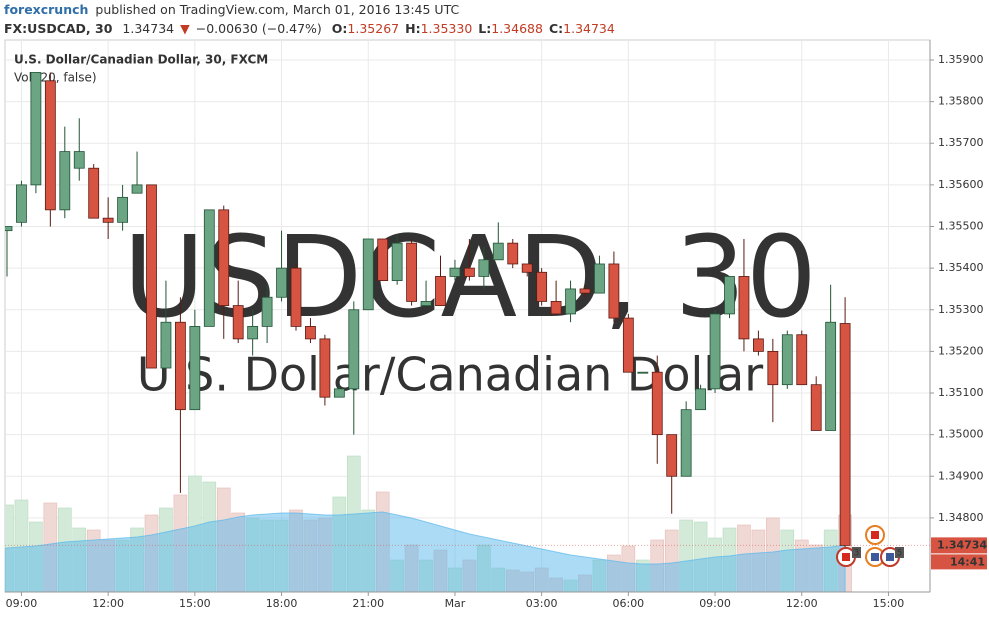 Image resolution: width=989 pixels, height=619 pixels. What do you see at coordinates (961, 309) in the screenshot?
I see `y-tick-label: 1.35300` at bounding box center [961, 309].